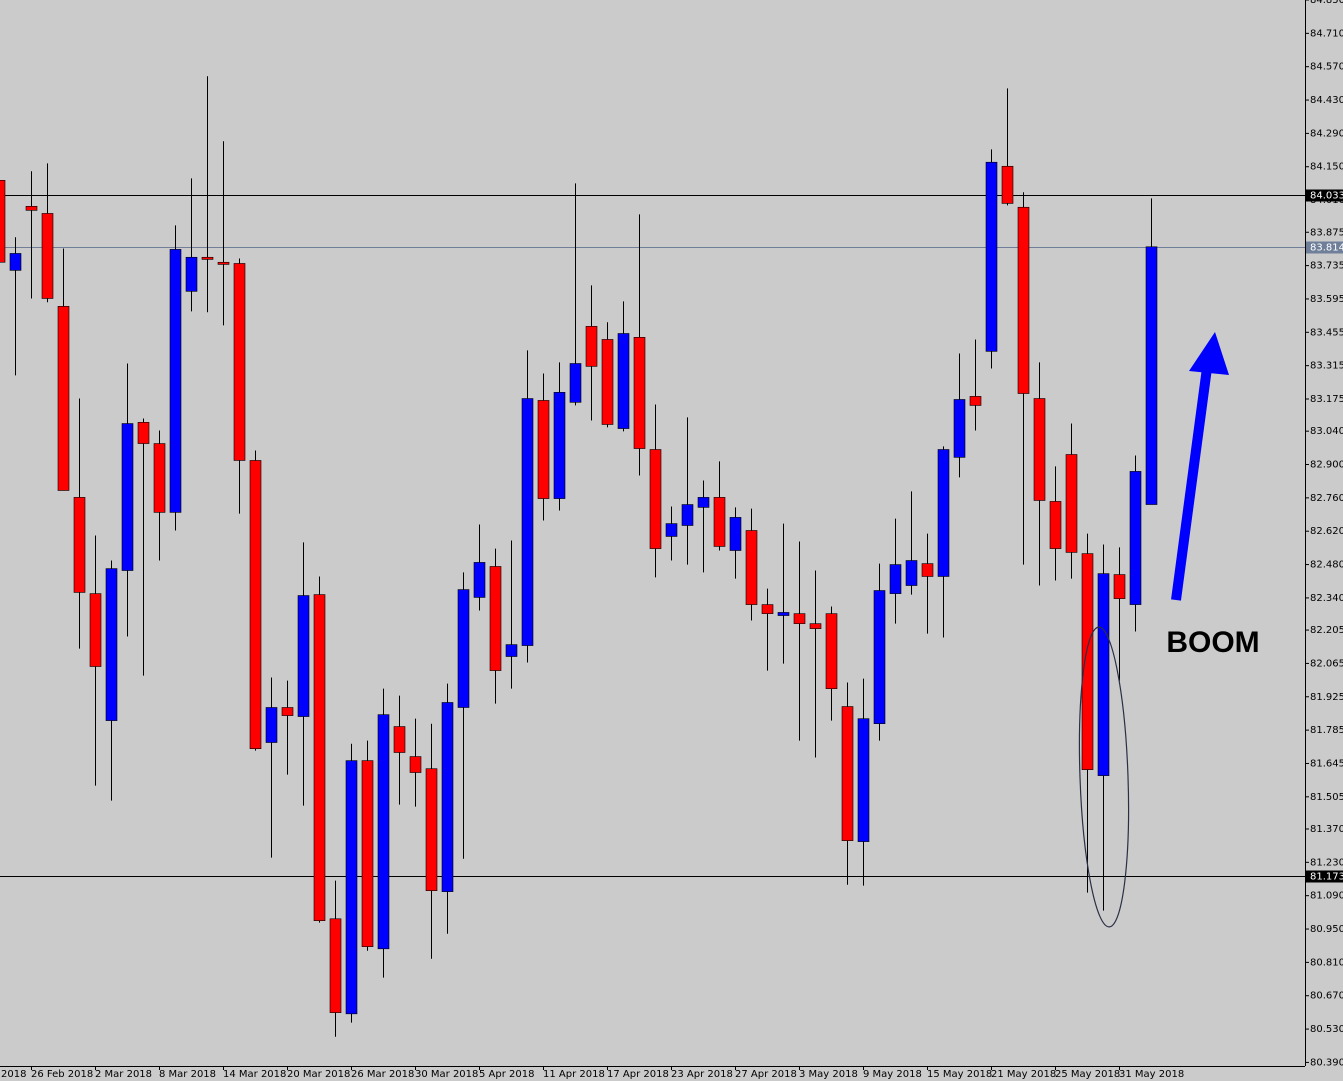  I want to click on y-tick-label: 84.430, so click(1326, 100).